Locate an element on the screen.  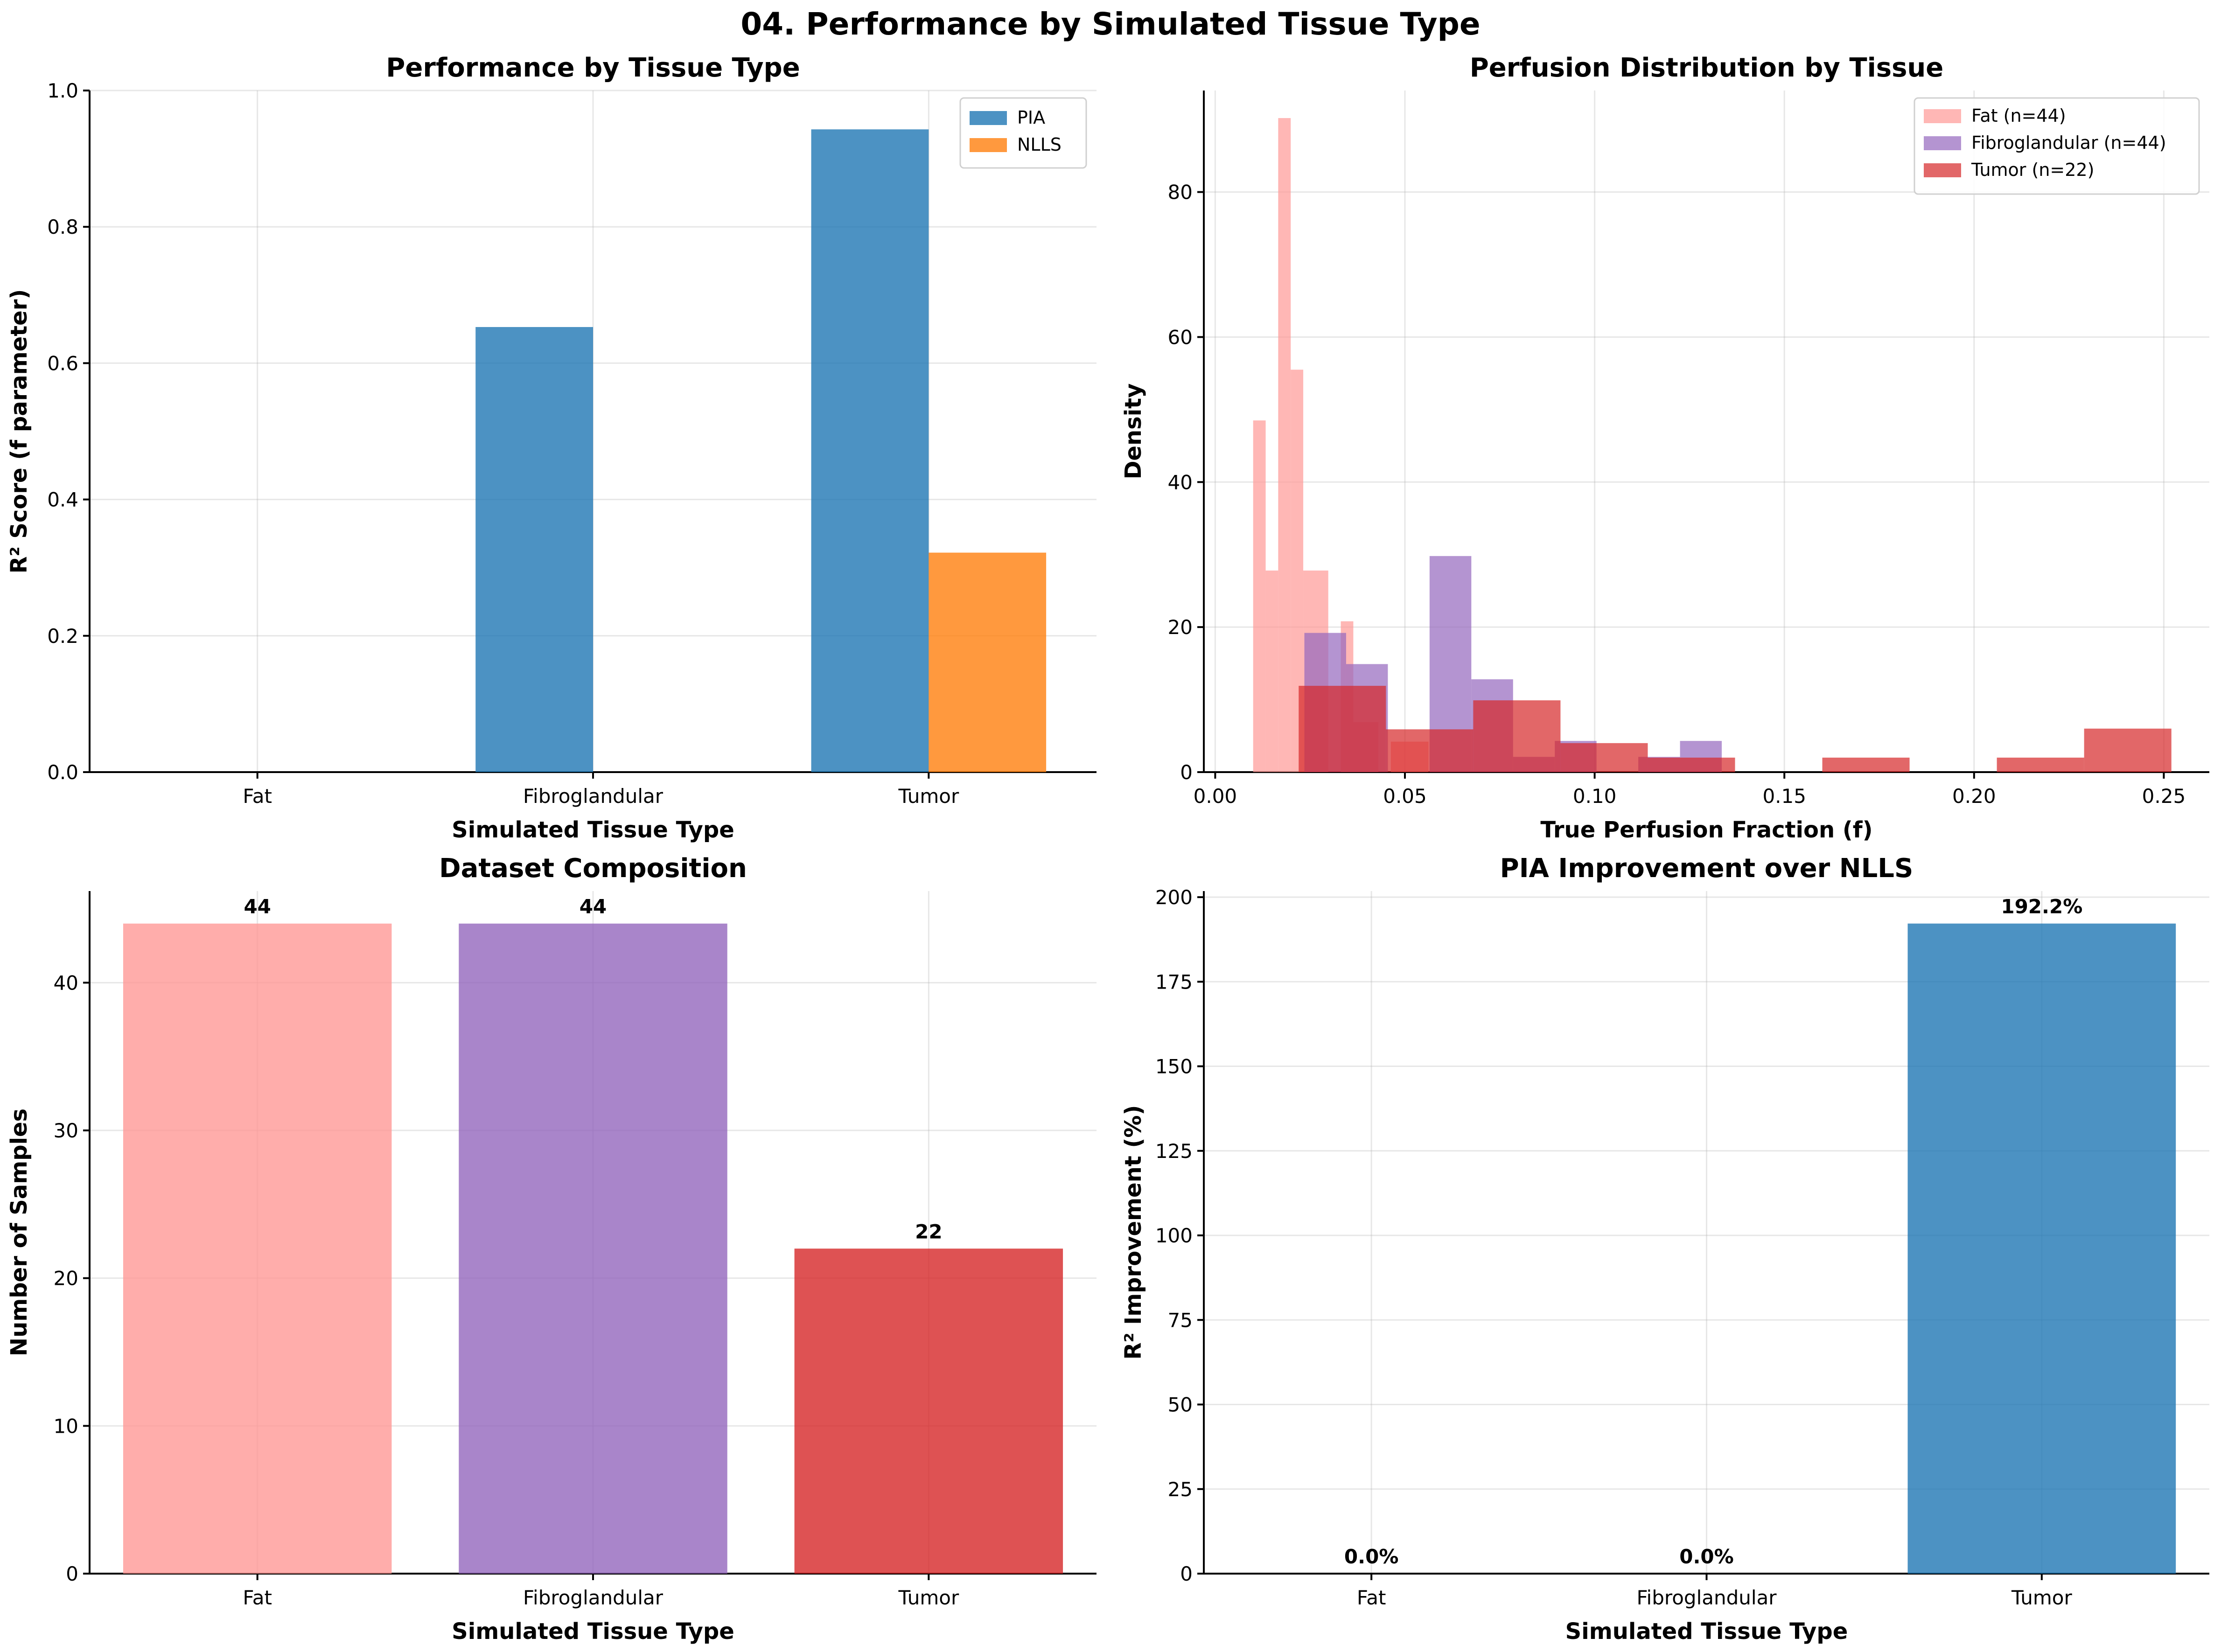
x-tick-label: 0.20 is located at coordinates (1974, 797).